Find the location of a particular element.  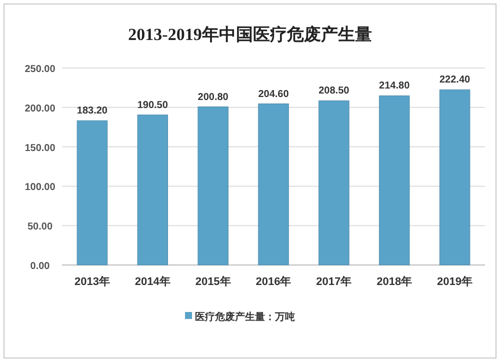

text: 190.50 is located at coordinates (152, 105).